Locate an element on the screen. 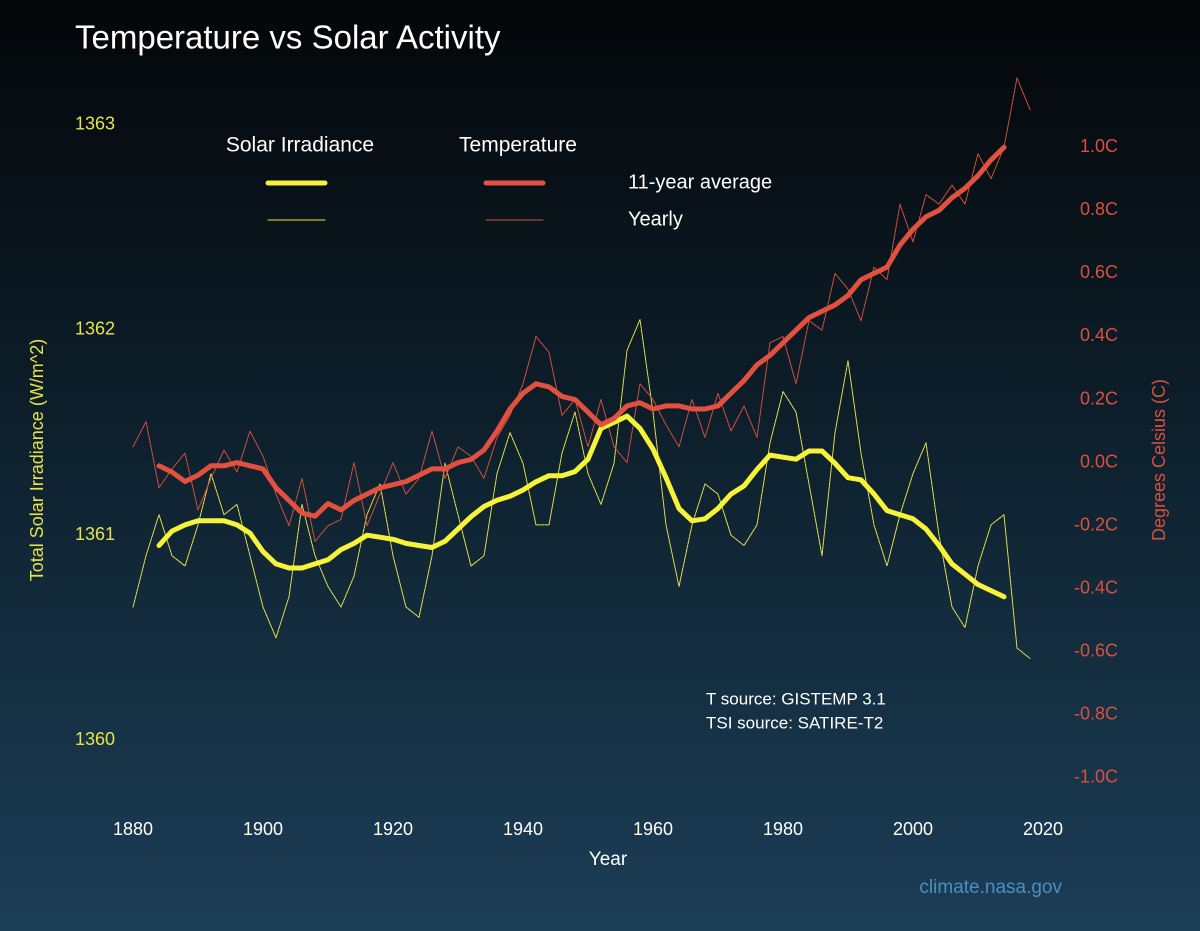 Image resolution: width=1200 pixels, height=931 pixels. y2-tick-label: 0.4C is located at coordinates (1099, 335).